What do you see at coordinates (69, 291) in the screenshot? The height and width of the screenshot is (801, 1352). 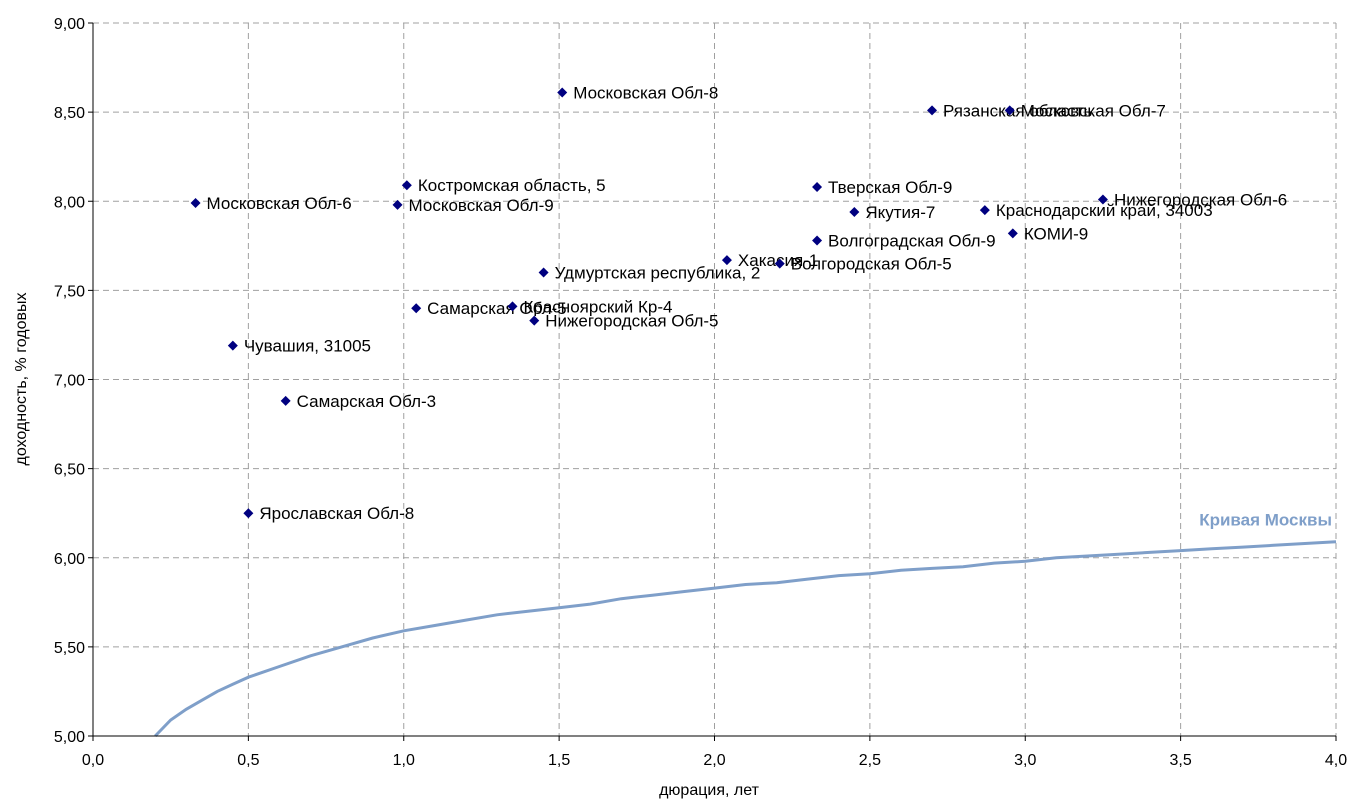 I see `y-tick-label: 7,50` at bounding box center [69, 291].